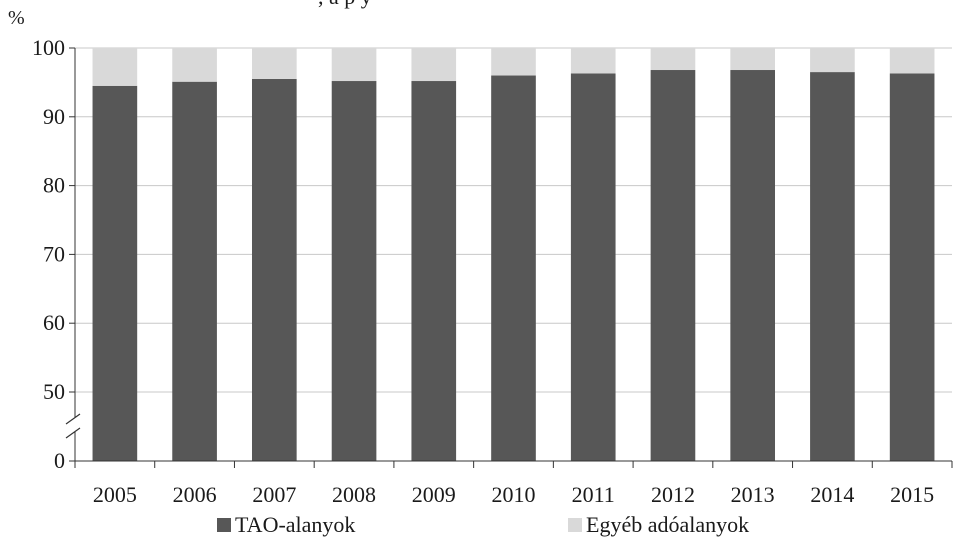  I want to click on legend-label-egyeb: Egyéb adóalanyok, so click(668, 524).